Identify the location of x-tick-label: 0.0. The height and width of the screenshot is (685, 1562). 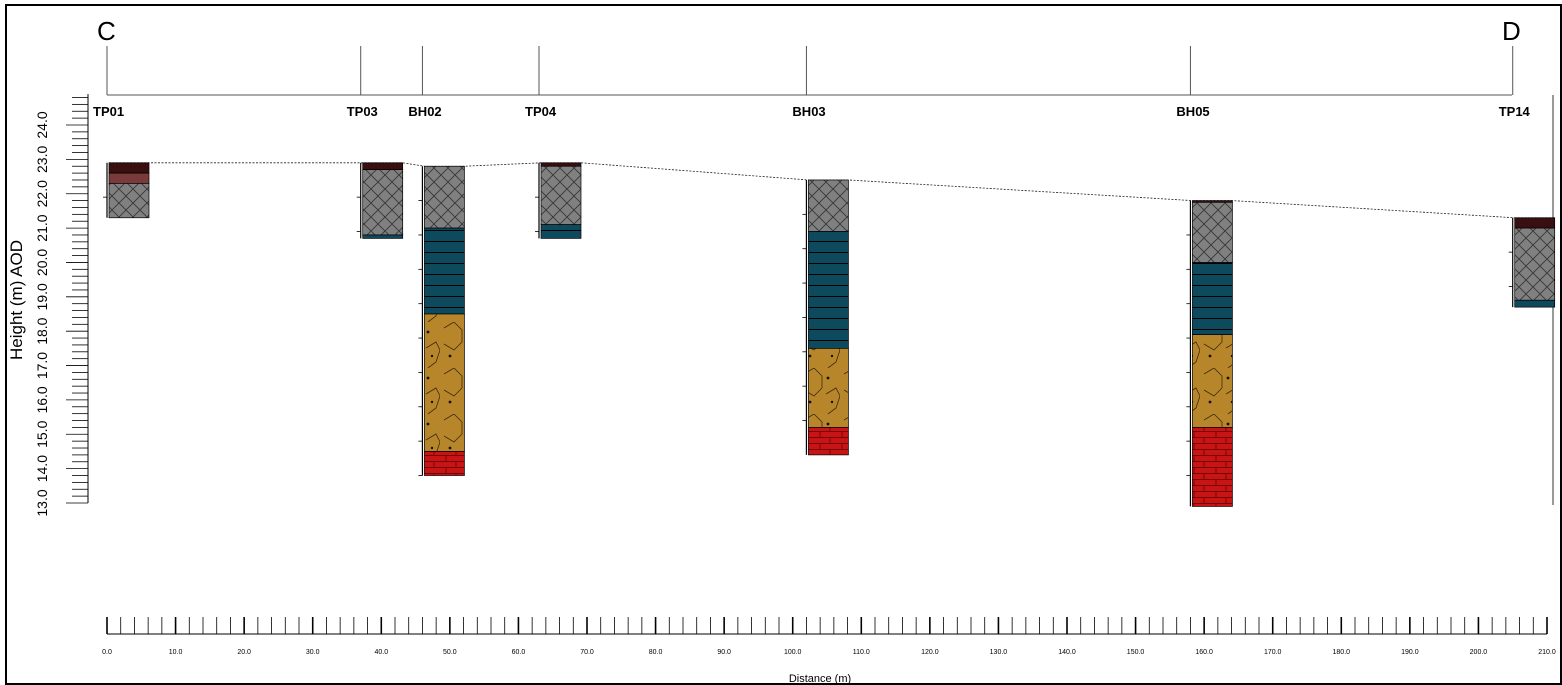
(107, 652).